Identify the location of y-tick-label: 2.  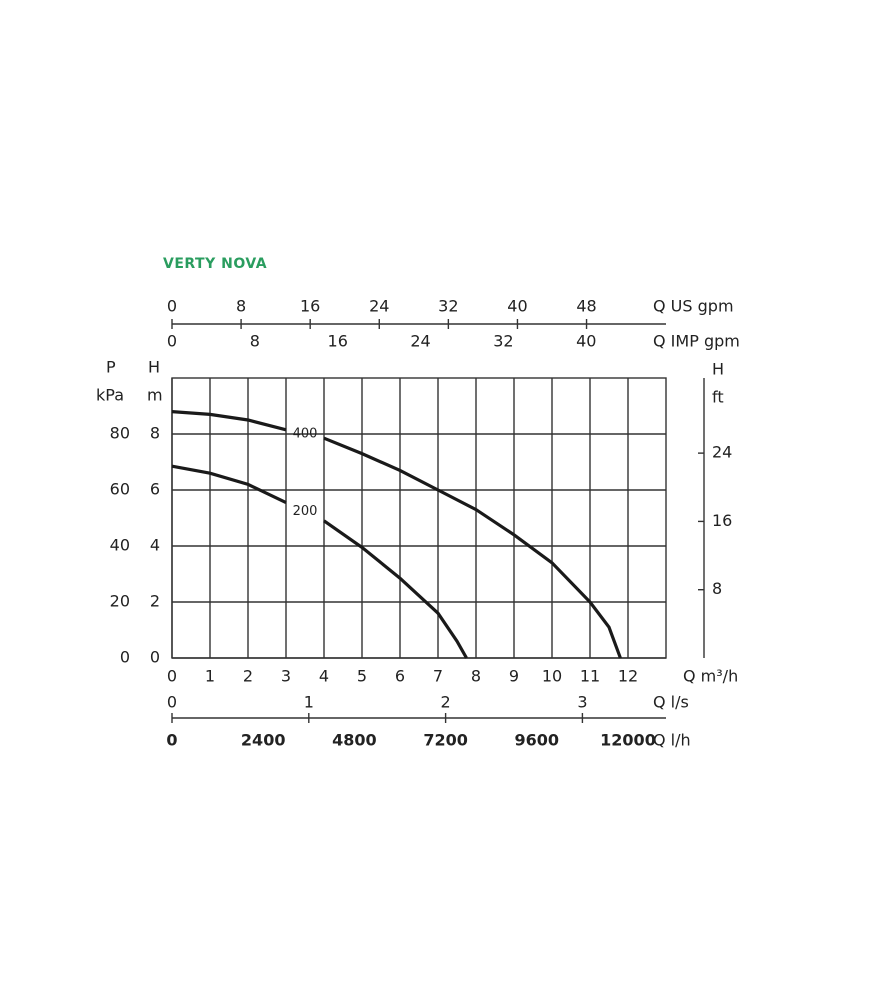
(155, 601).